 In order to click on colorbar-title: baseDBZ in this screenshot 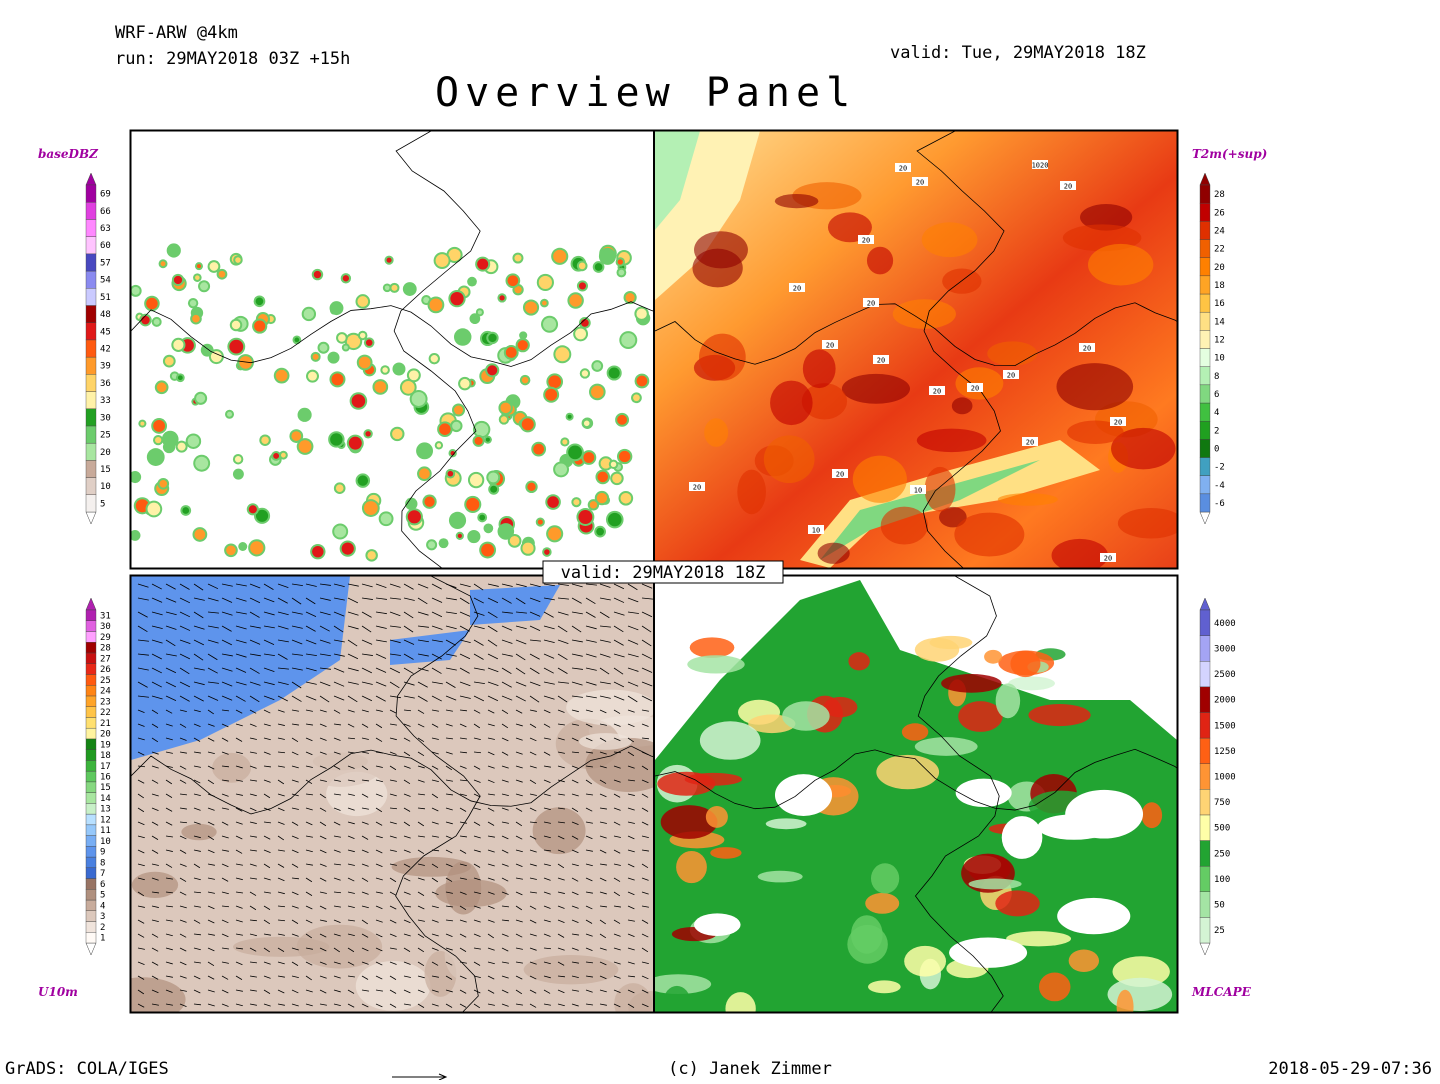, I will do `click(68, 154)`.